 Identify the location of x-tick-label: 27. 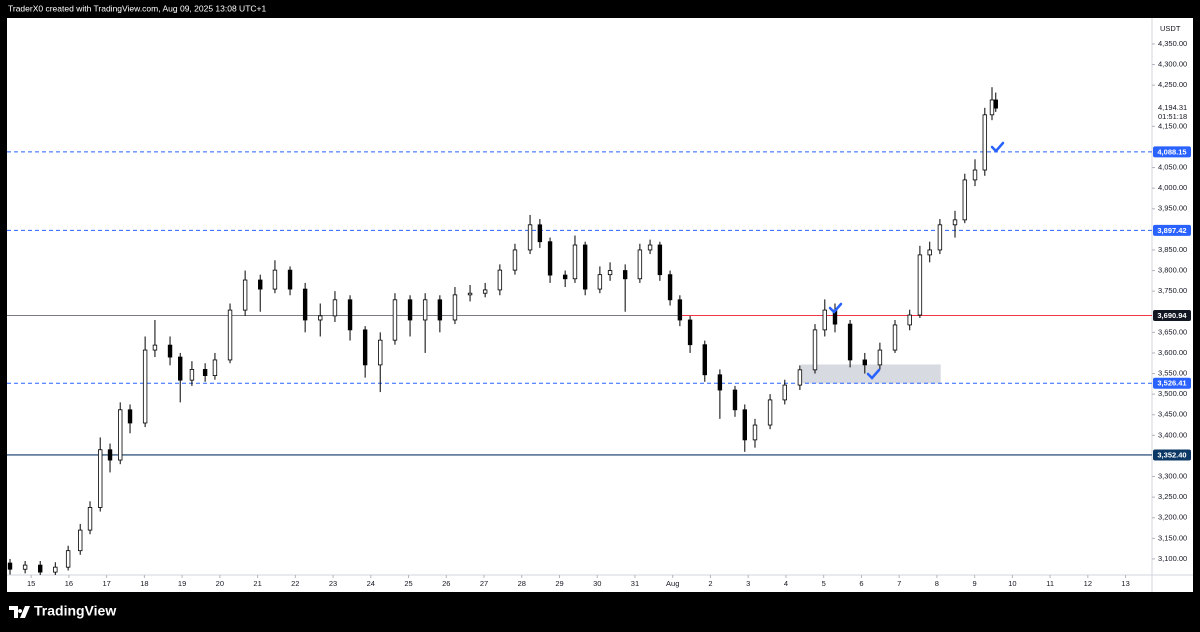
(484, 583).